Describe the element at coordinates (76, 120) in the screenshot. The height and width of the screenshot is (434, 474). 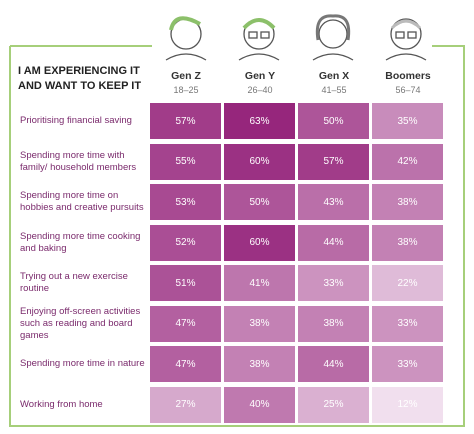
I see `row-label: Prioritising financial saving` at that location.